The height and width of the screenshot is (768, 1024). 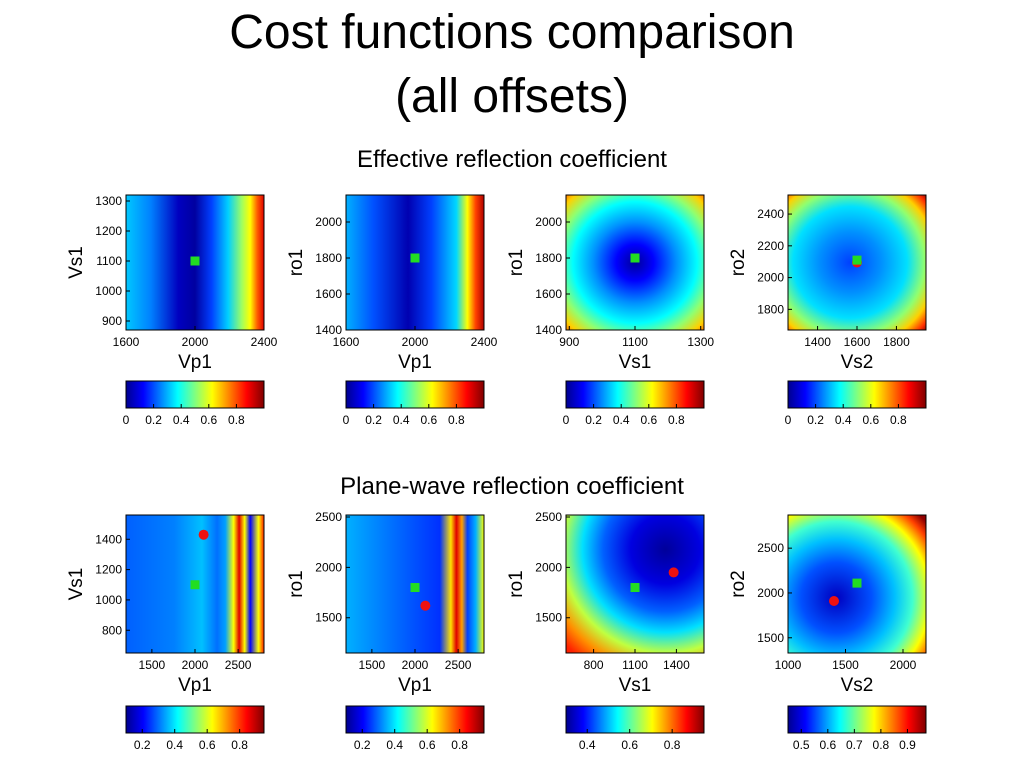 What do you see at coordinates (587, 745) in the screenshot?
I see `colorbar-tick-label-7-1: 0.4` at bounding box center [587, 745].